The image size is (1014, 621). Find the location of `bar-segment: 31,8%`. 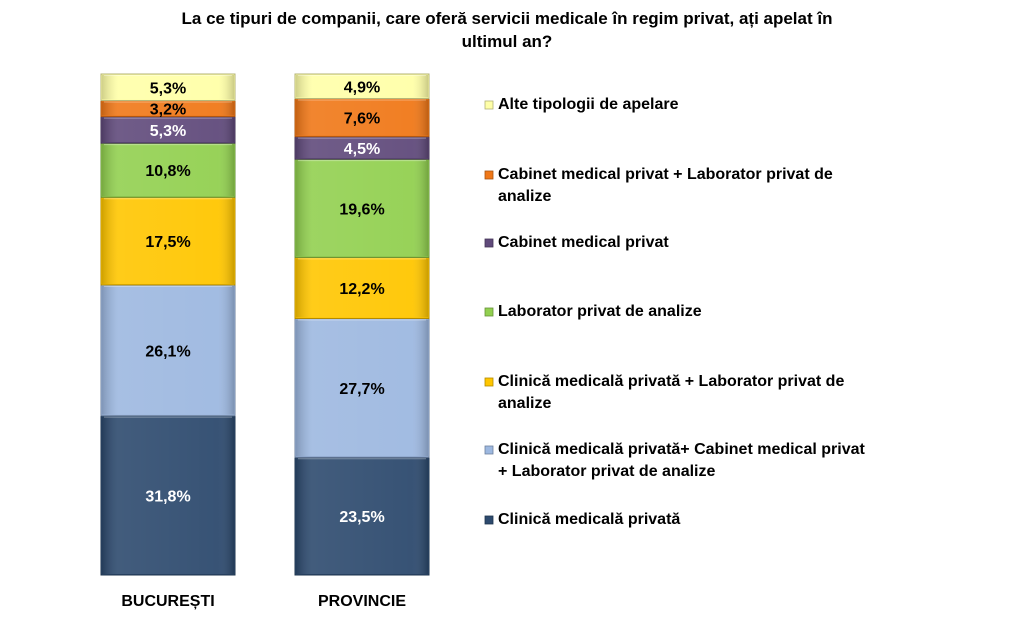

bar-segment: 31,8% is located at coordinates (168, 495).